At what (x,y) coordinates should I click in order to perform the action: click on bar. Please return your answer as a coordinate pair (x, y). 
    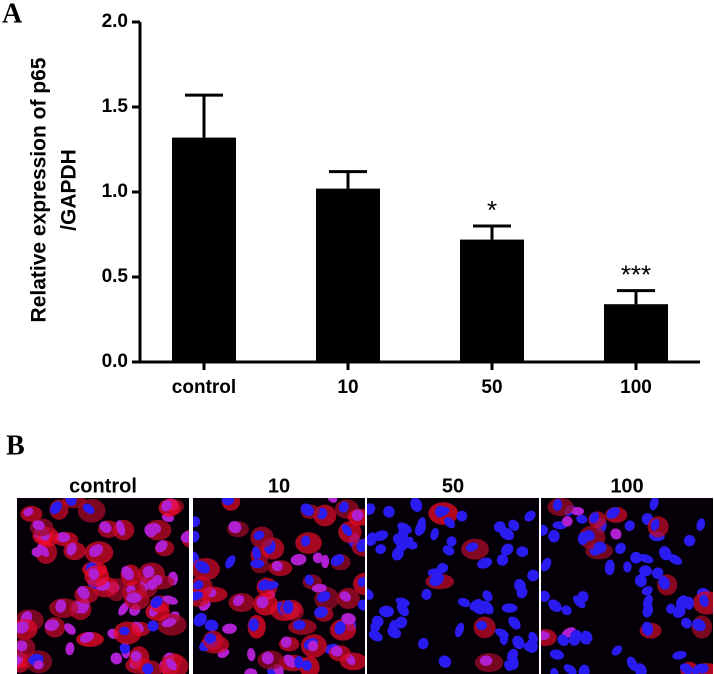
    Looking at the image, I should click on (636, 333).